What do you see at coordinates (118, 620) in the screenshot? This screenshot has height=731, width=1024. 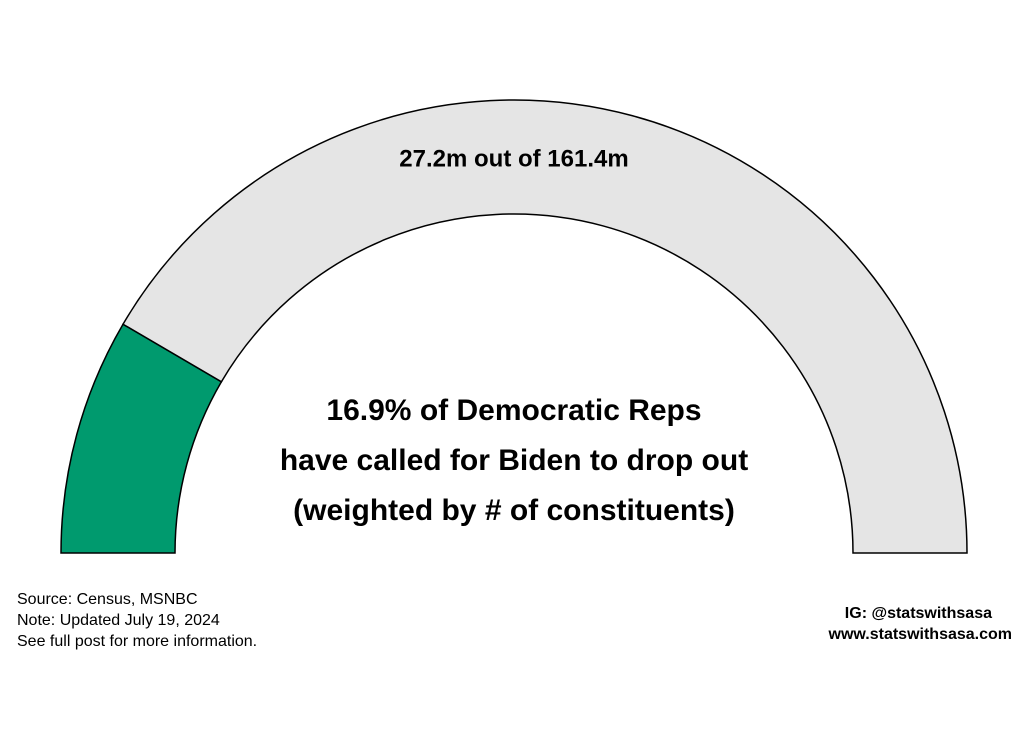 I see `footer-note: Note: Updated July 19, 2024` at bounding box center [118, 620].